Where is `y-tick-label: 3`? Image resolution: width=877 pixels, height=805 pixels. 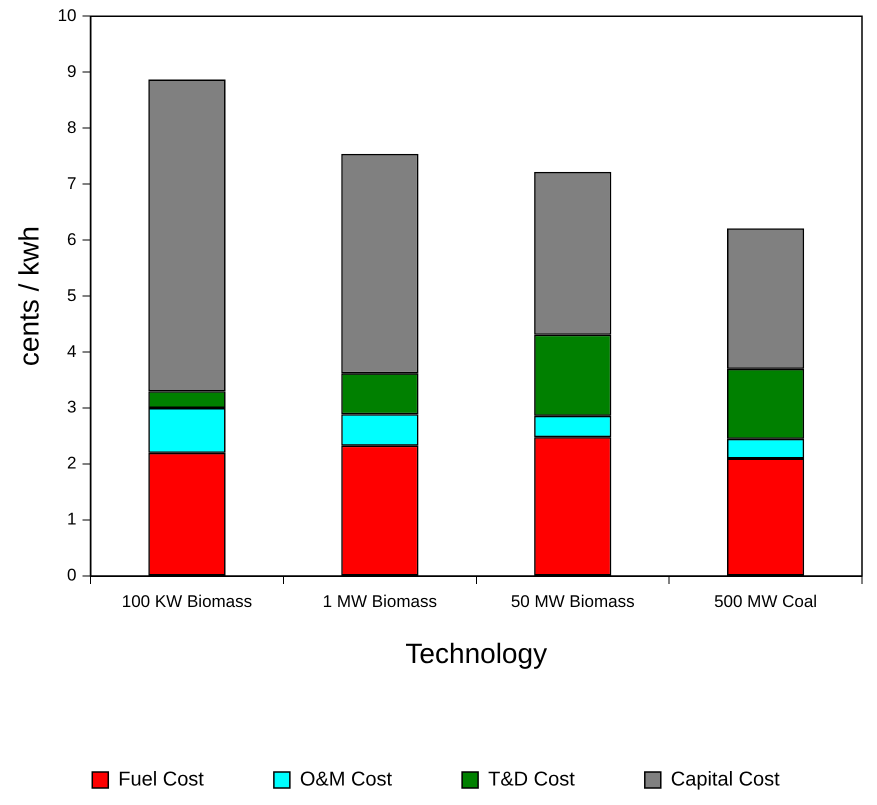 y-tick-label: 3 is located at coordinates (72, 407).